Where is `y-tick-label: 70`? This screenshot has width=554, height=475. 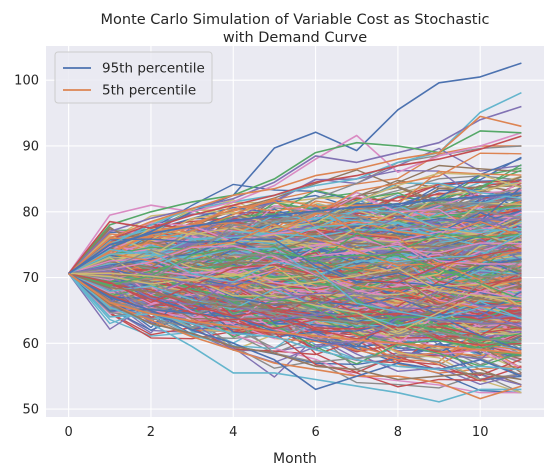 y-tick-label: 70 is located at coordinates (30, 278).